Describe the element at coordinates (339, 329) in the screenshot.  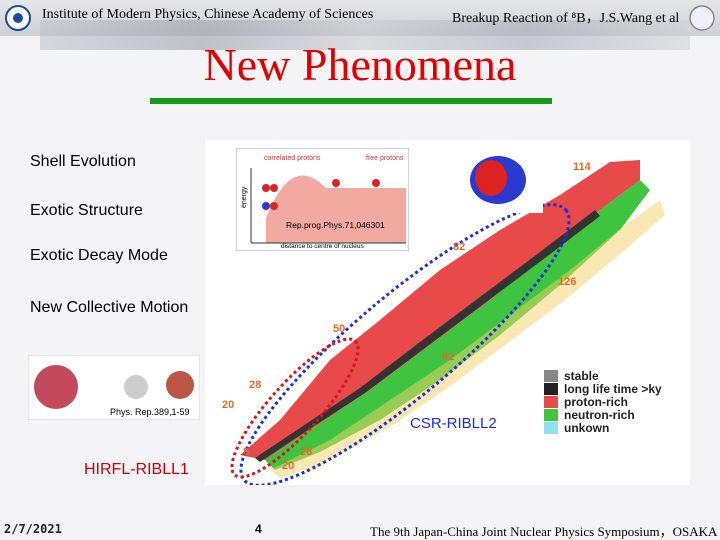
I see `magic-number: 50` at that location.